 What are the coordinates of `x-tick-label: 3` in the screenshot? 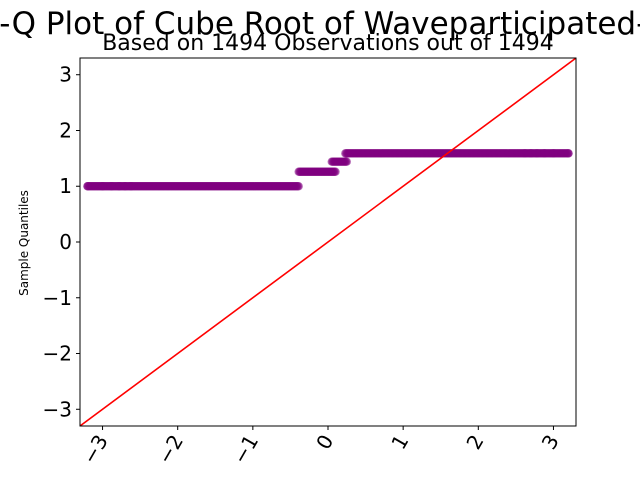 It's located at (550, 442).